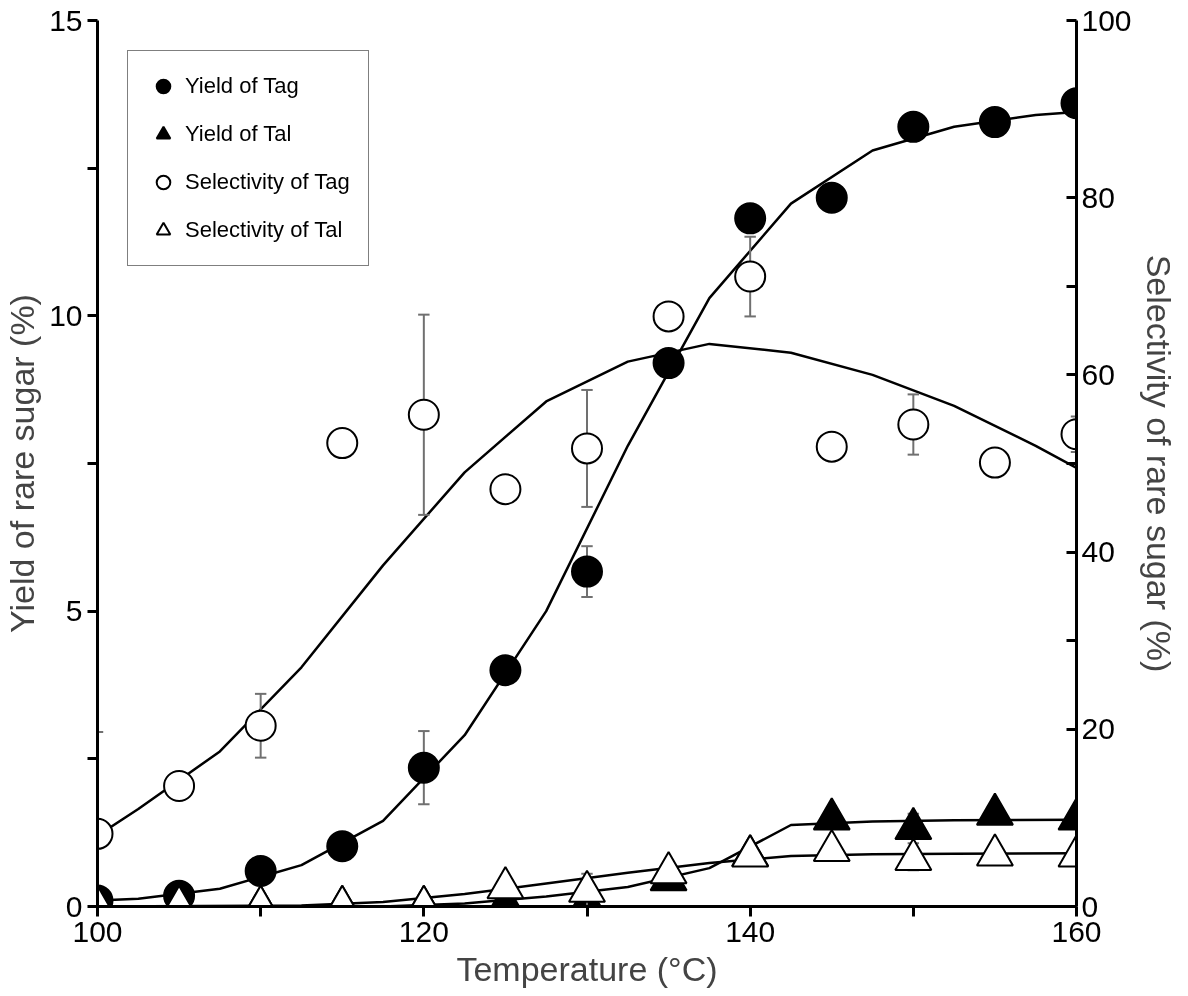 Image resolution: width=1188 pixels, height=996 pixels. What do you see at coordinates (267, 182) in the screenshot?
I see `legend-label: Selectivity of Tag` at bounding box center [267, 182].